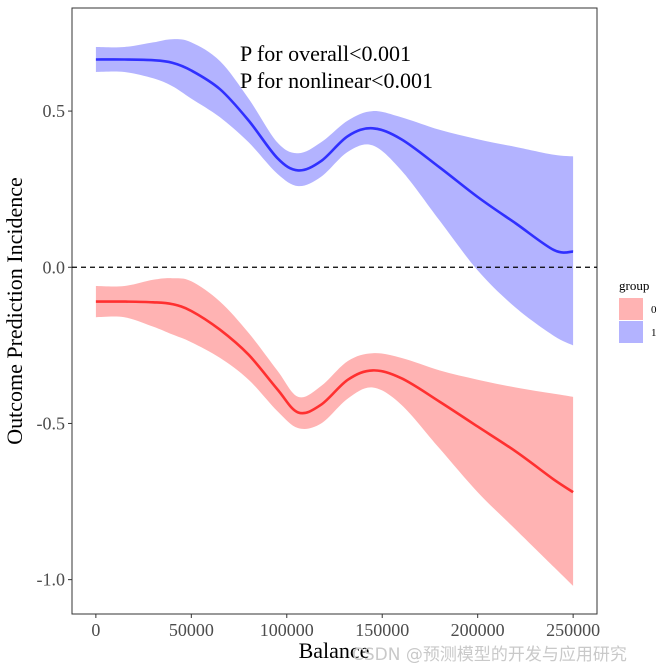 This screenshot has height=672, width=672. Describe the element at coordinates (345, 627) in the screenshot. I see `x-axis: 0 50000 100000 150000 200000 250000` at that location.